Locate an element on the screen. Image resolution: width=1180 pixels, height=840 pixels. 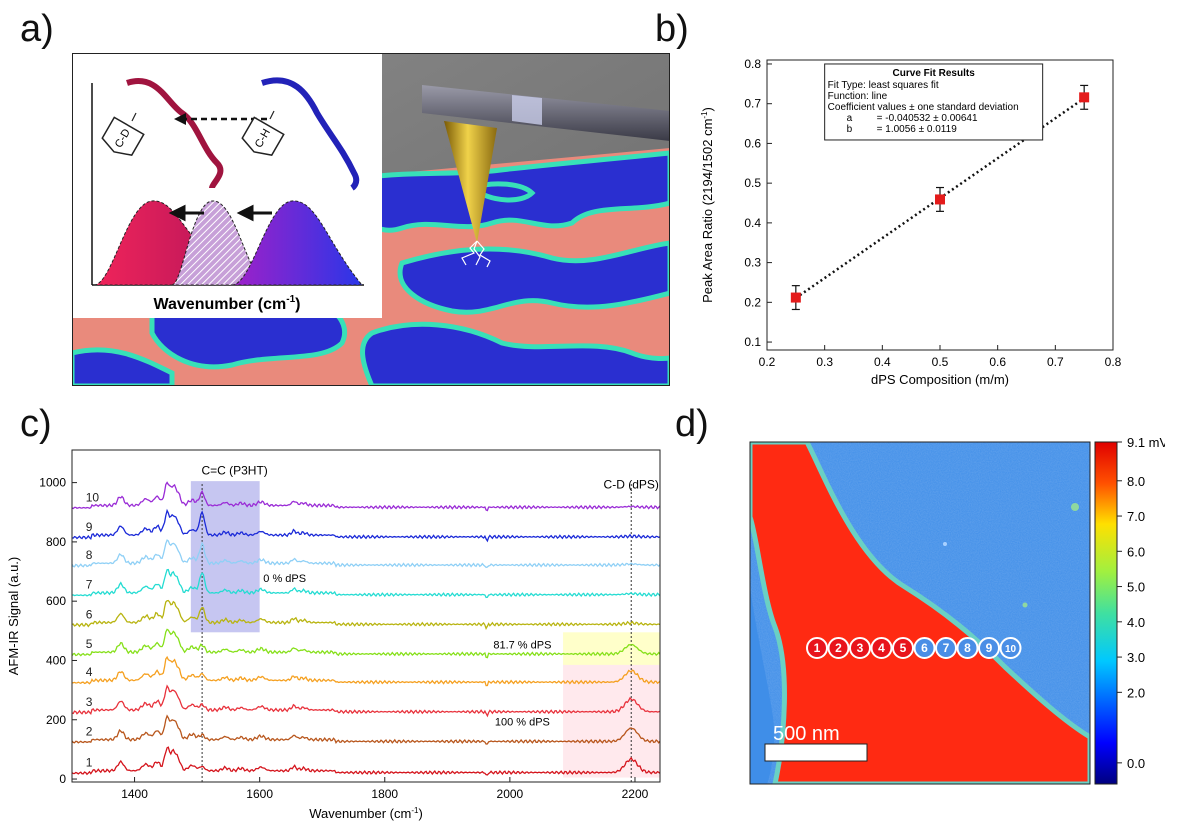
dps-0-label: 0 % dPS is located at coordinates (284, 579).